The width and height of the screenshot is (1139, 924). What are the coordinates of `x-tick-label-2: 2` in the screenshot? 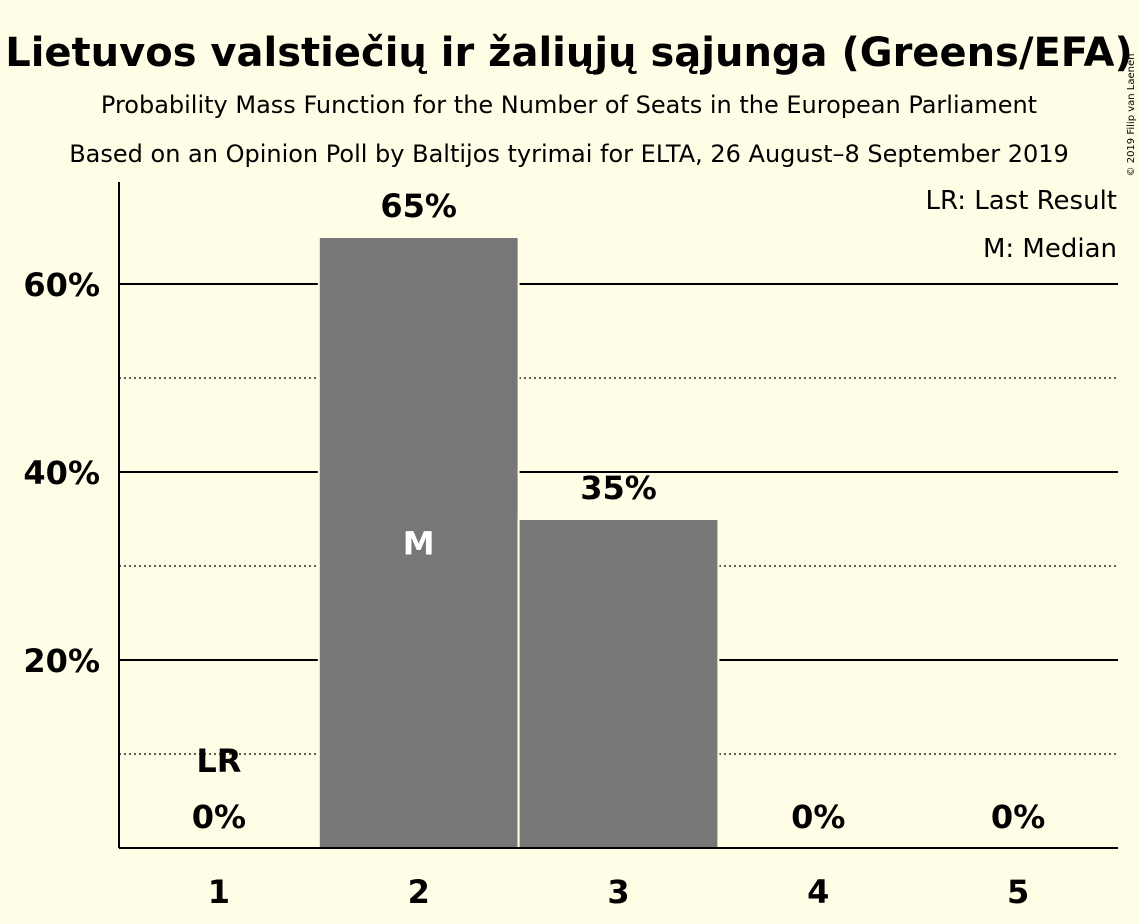 It's located at (419, 892).